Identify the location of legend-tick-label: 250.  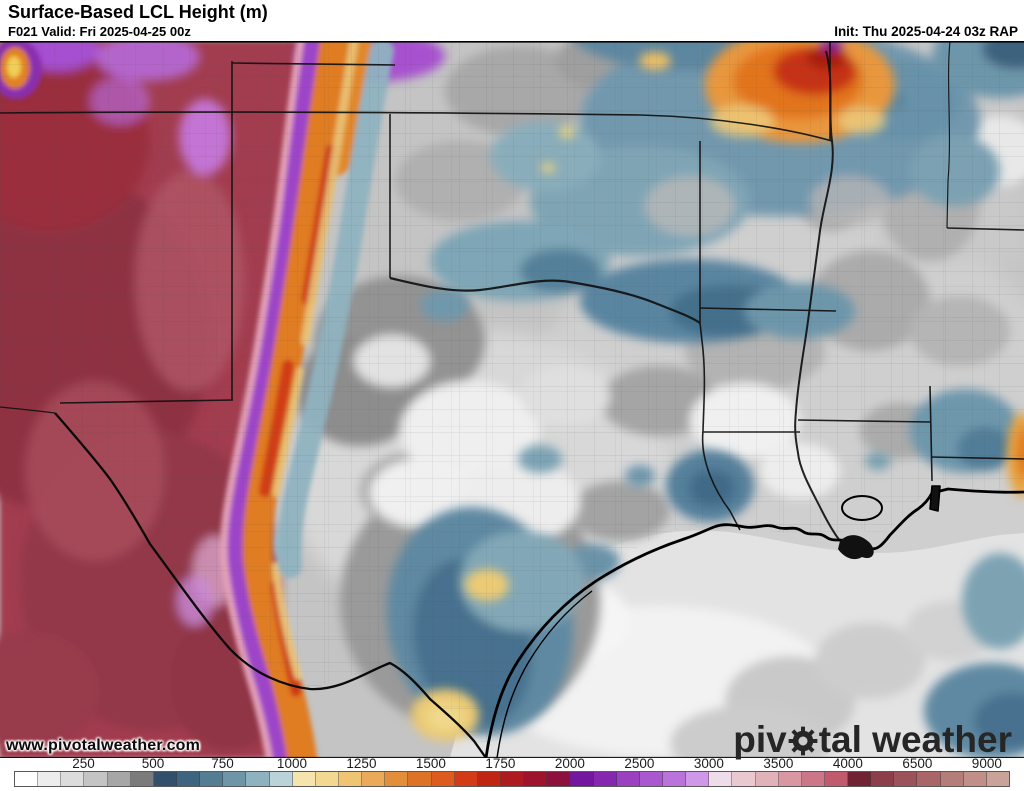
(83, 763).